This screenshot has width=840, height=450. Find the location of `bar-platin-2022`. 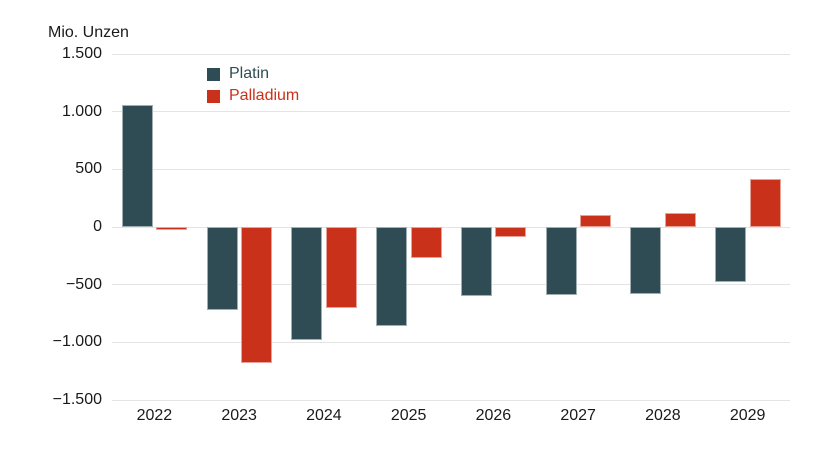

bar-platin-2022 is located at coordinates (137, 165).